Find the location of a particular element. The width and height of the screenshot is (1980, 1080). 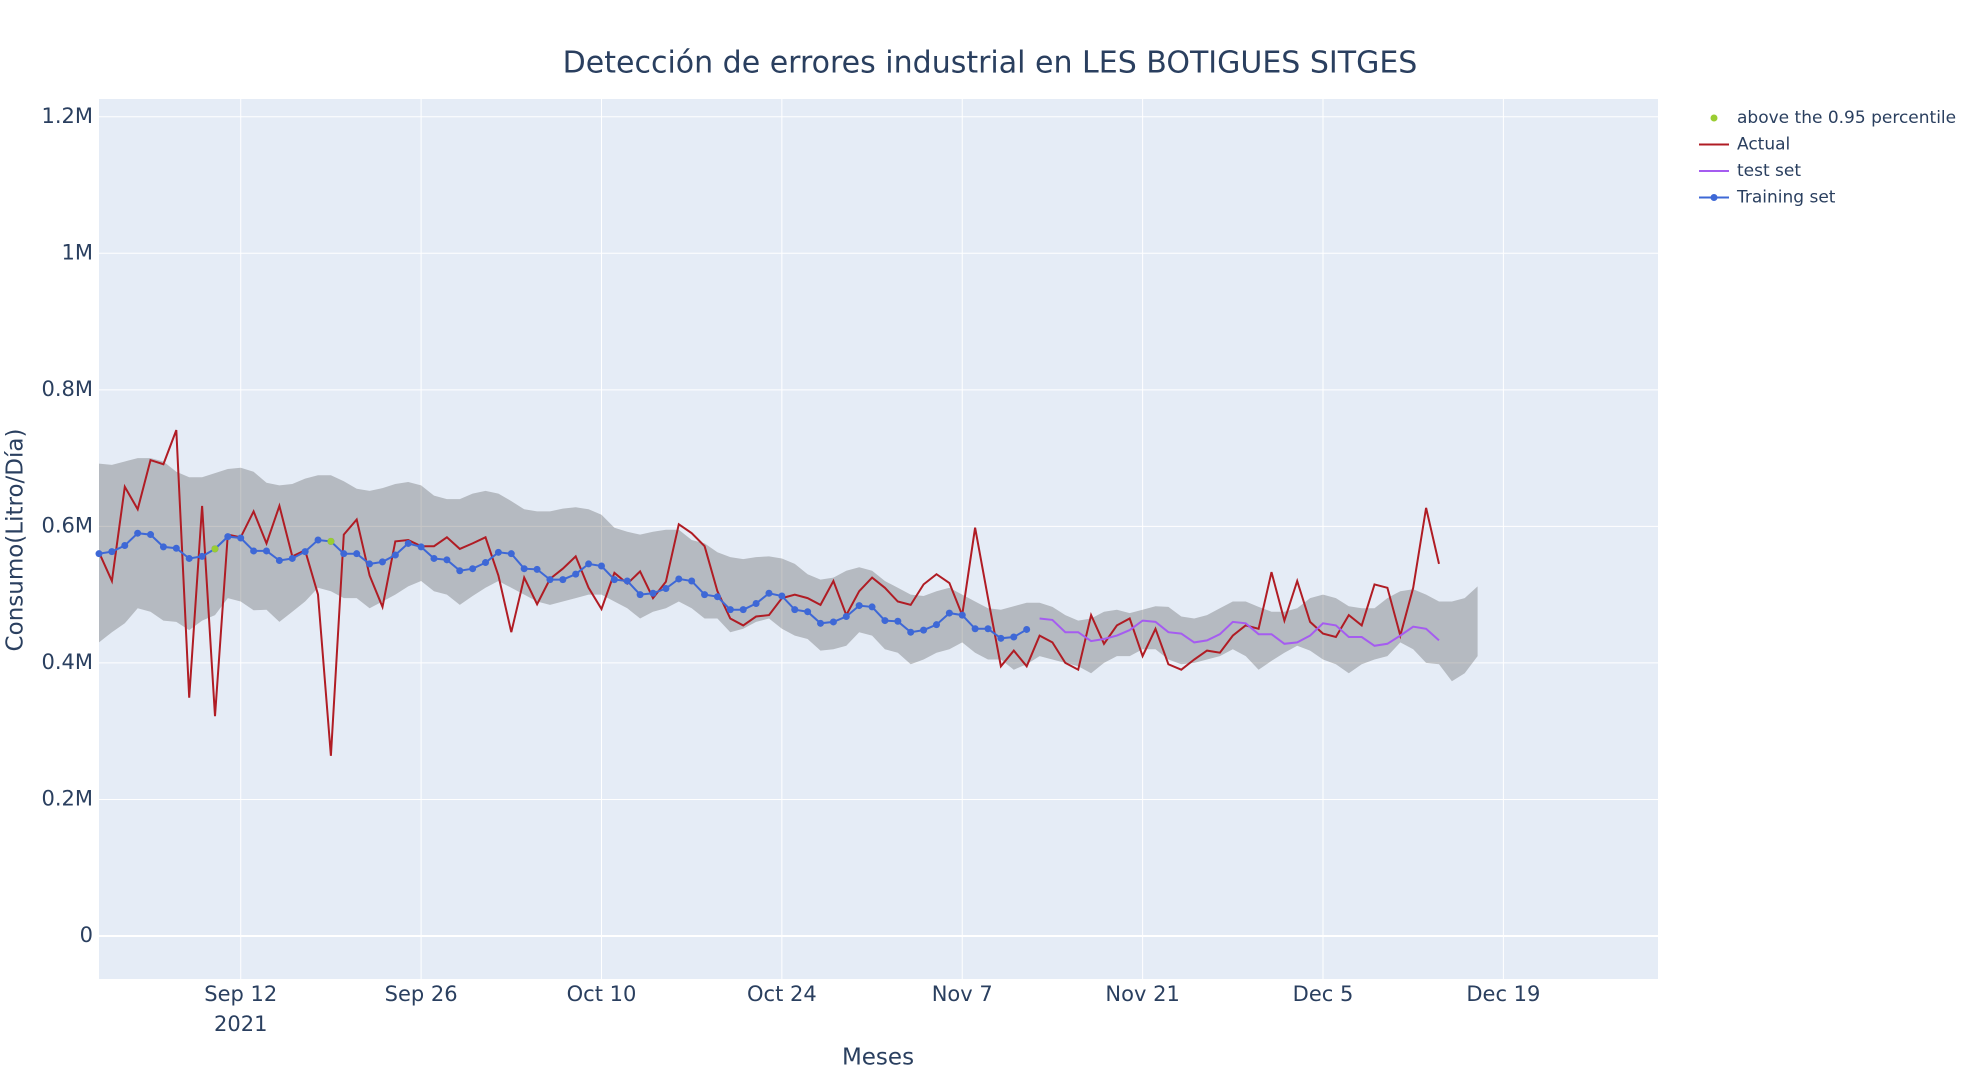

legend-label: test set is located at coordinates (1769, 171).